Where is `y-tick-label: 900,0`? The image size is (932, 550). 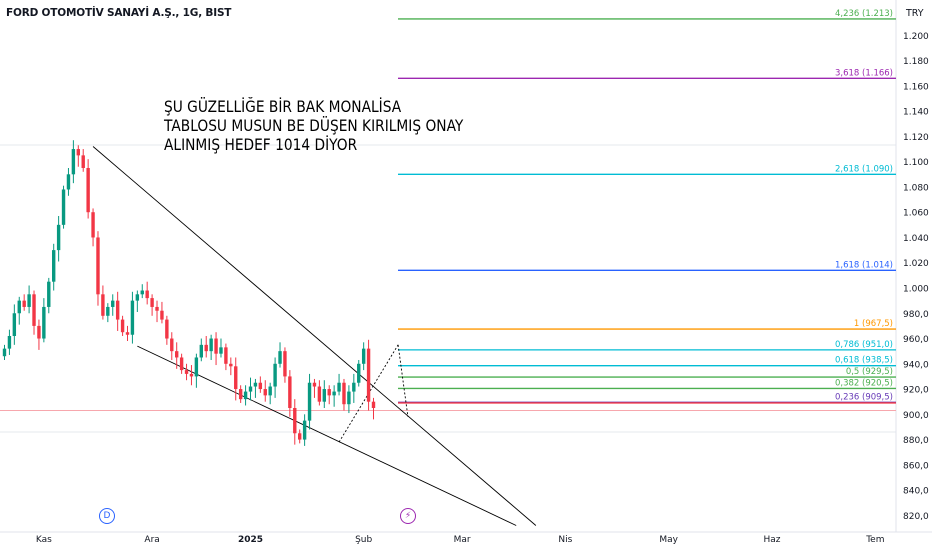 y-tick-label: 900,0 is located at coordinates (916, 416).